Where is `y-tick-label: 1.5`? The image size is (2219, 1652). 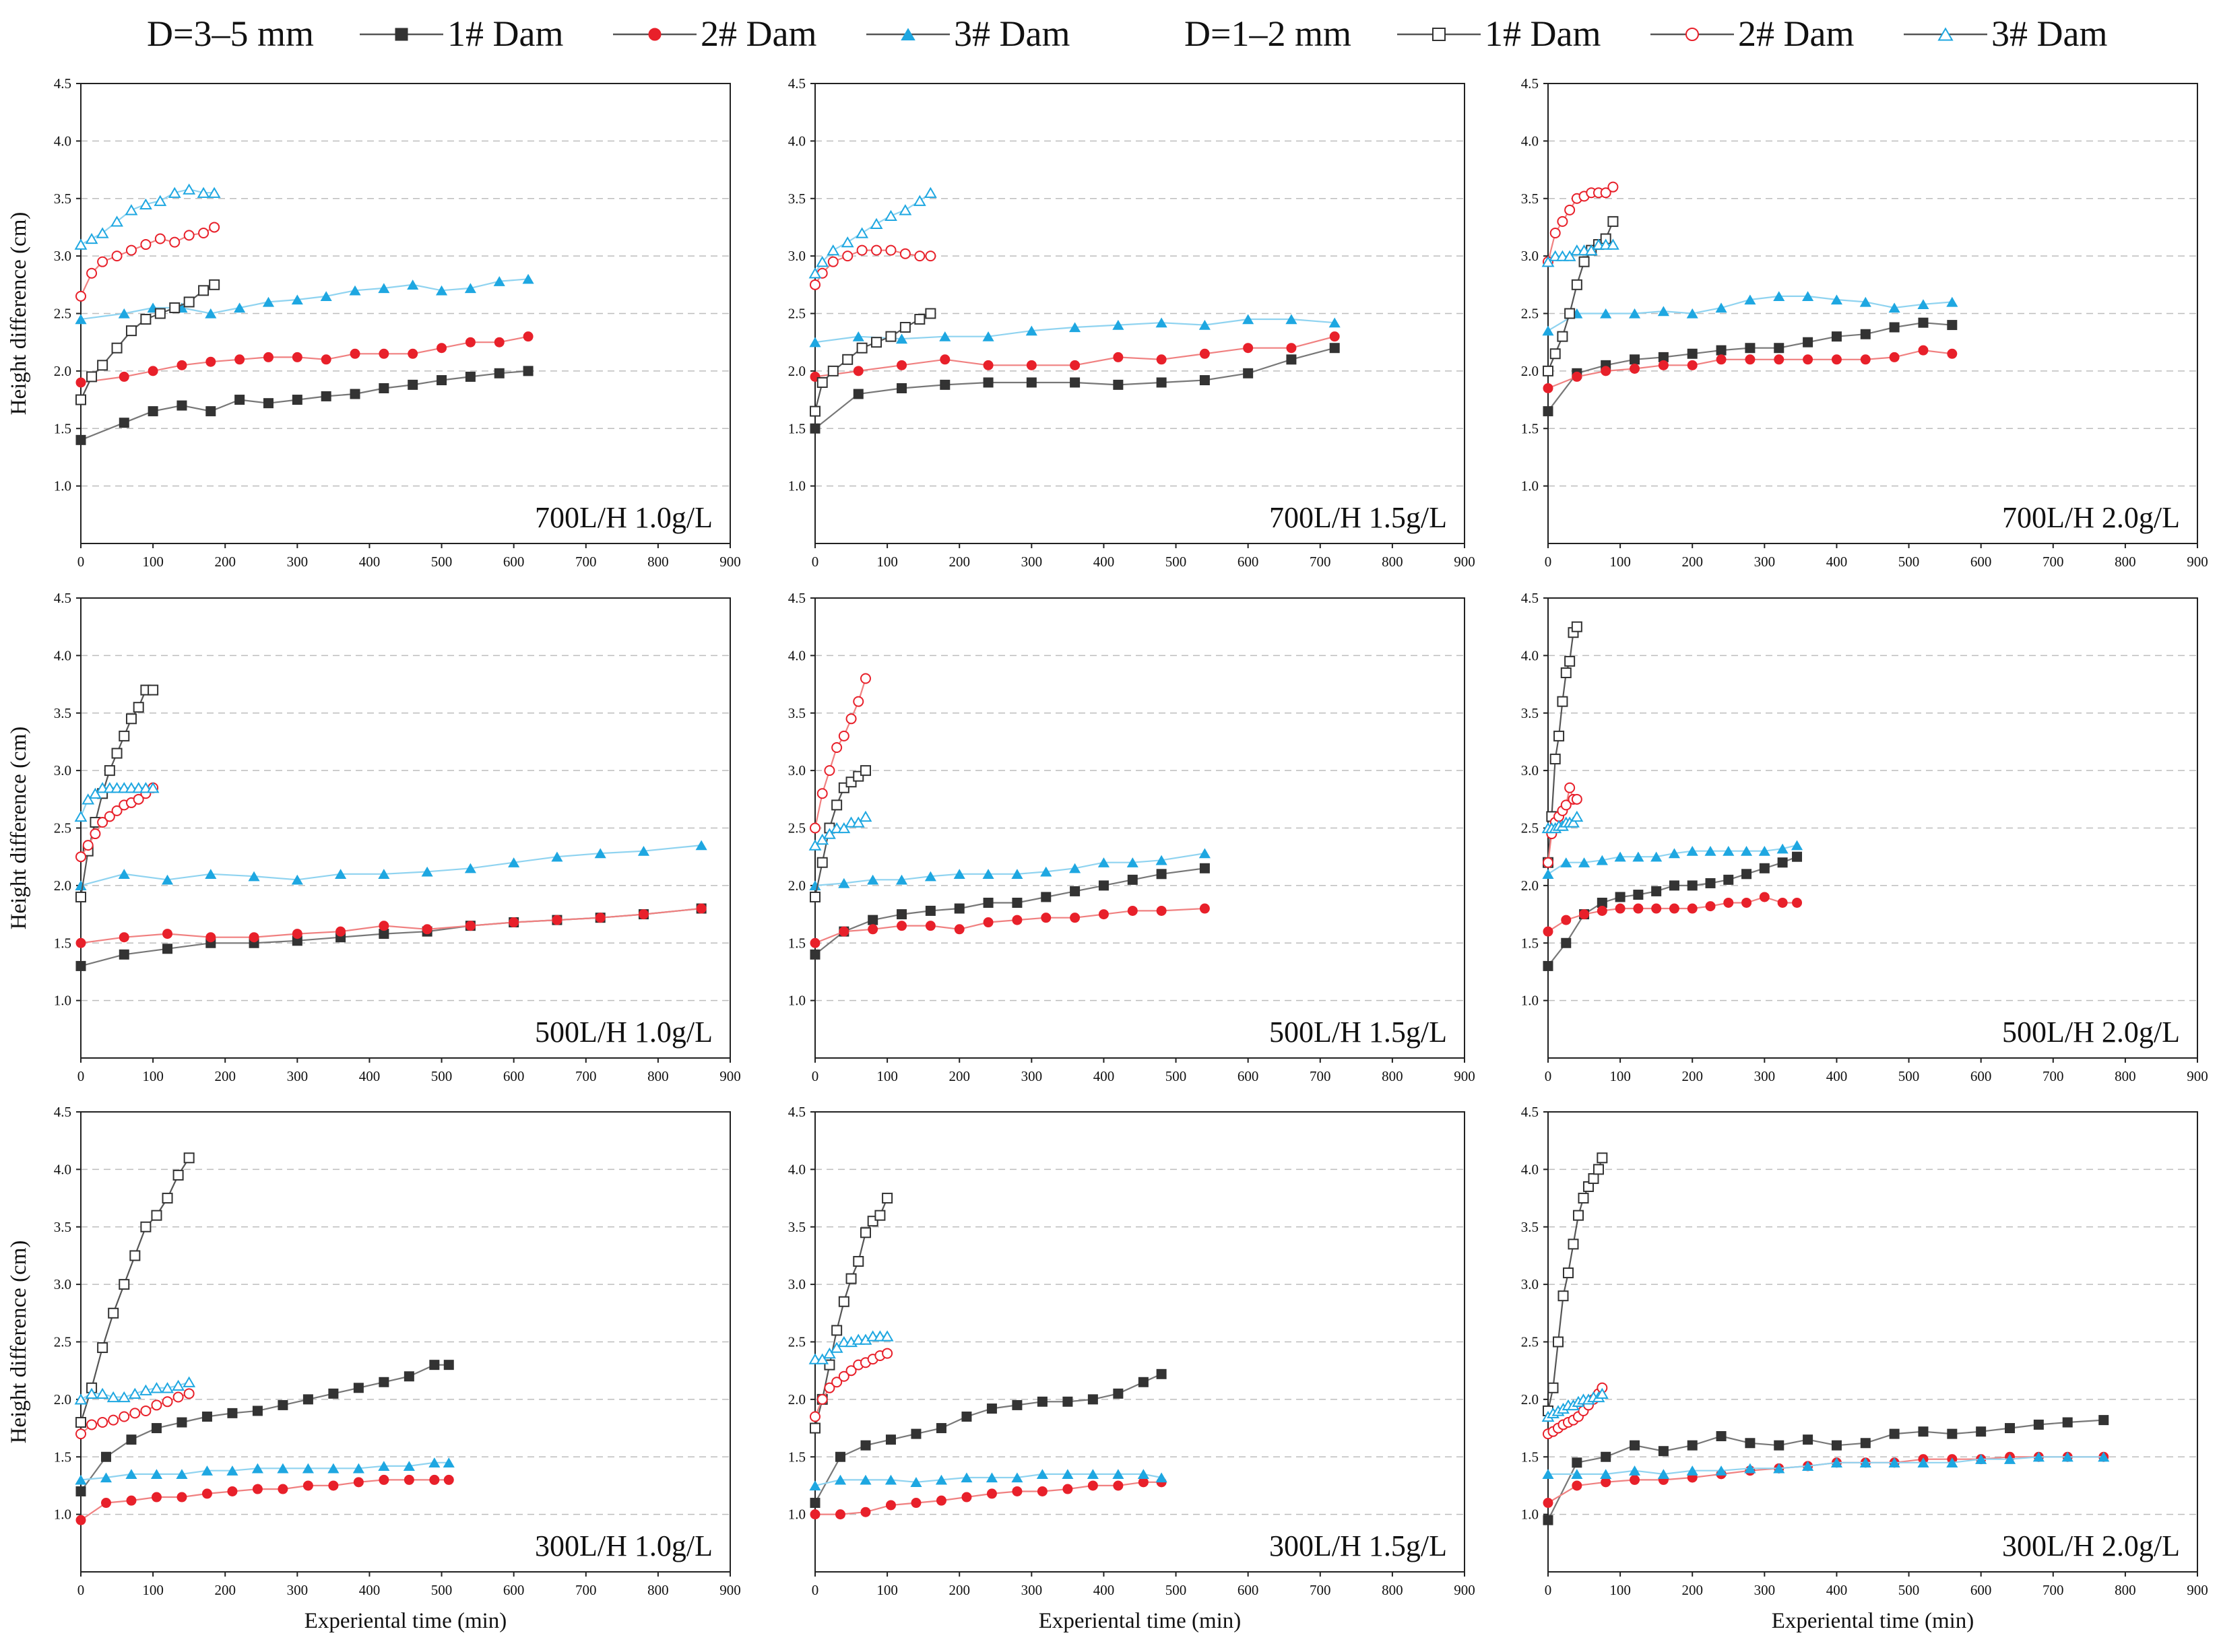 y-tick-label: 1.5 is located at coordinates (1530, 943).